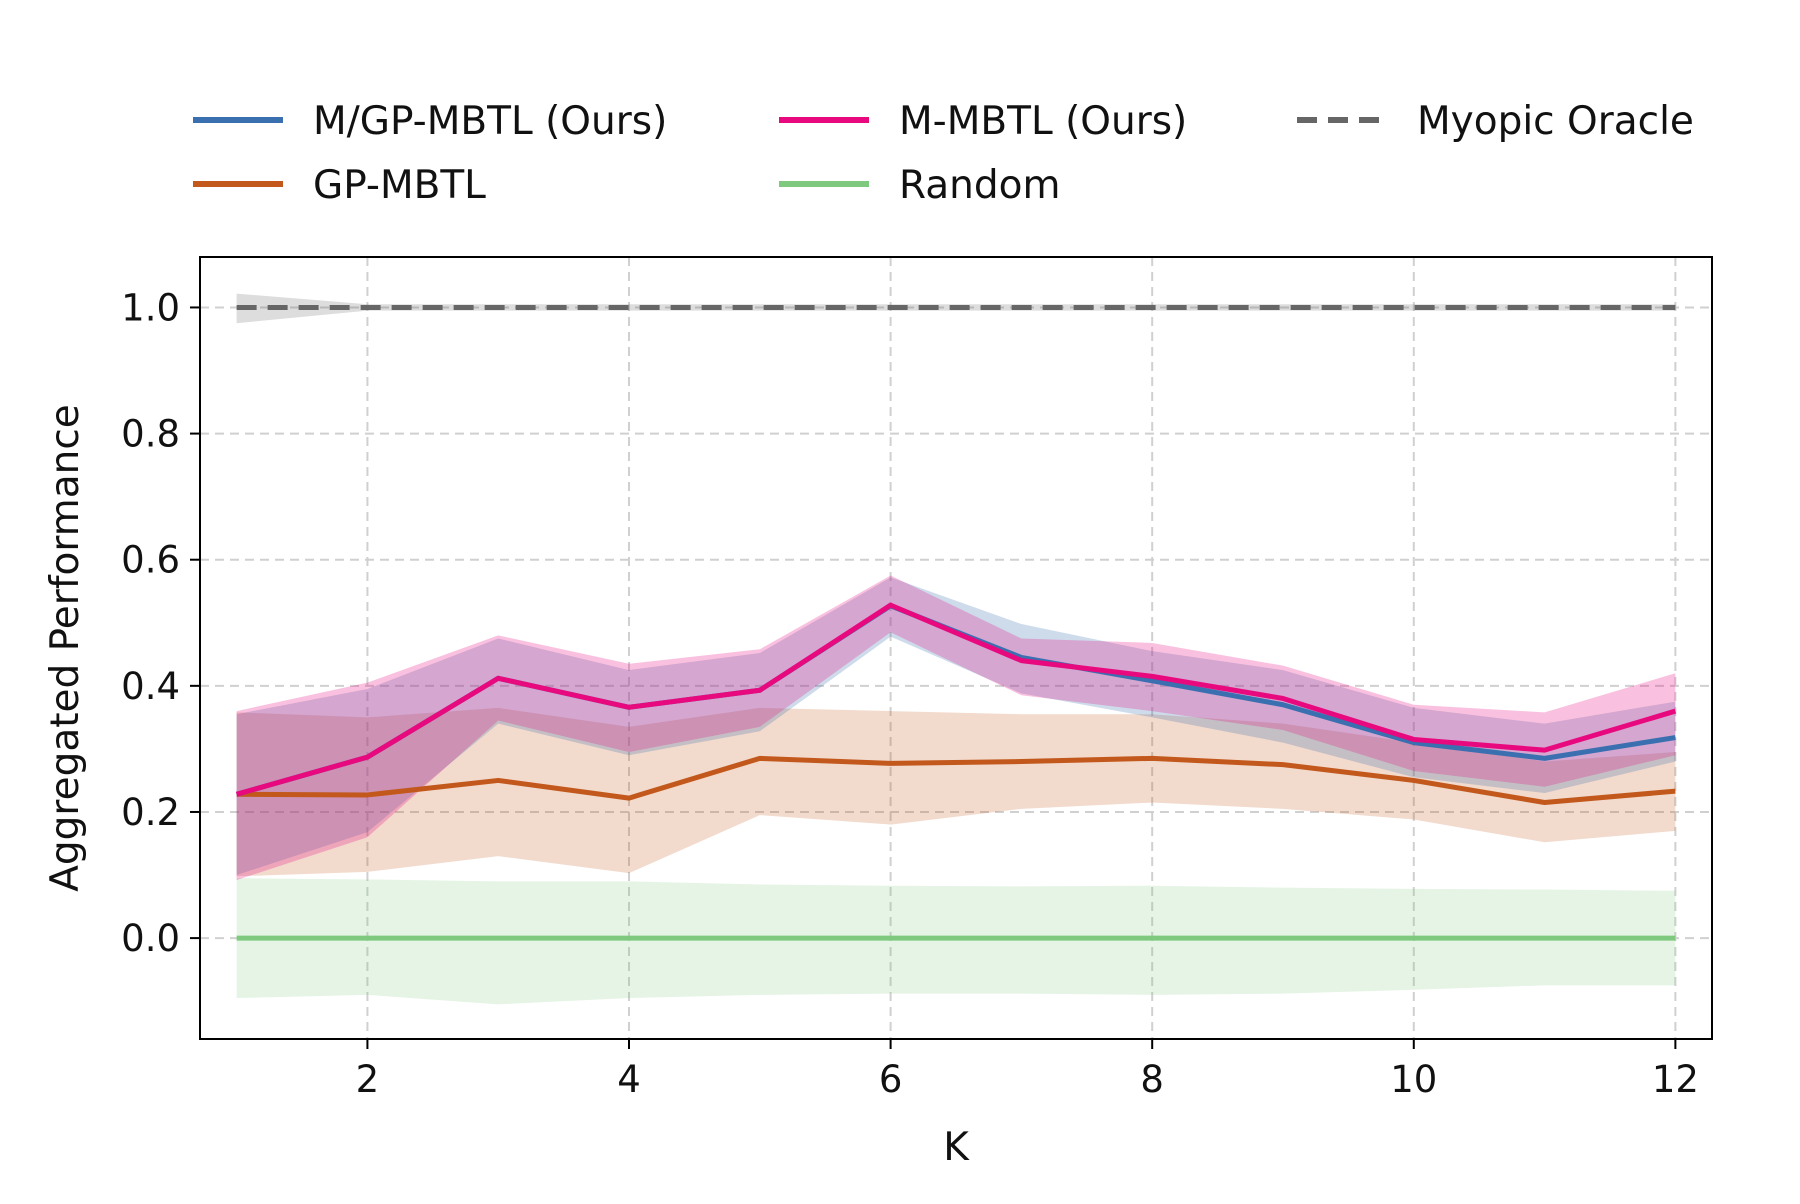  I want to click on x-tick-label-4: 10, so click(1413, 1079).